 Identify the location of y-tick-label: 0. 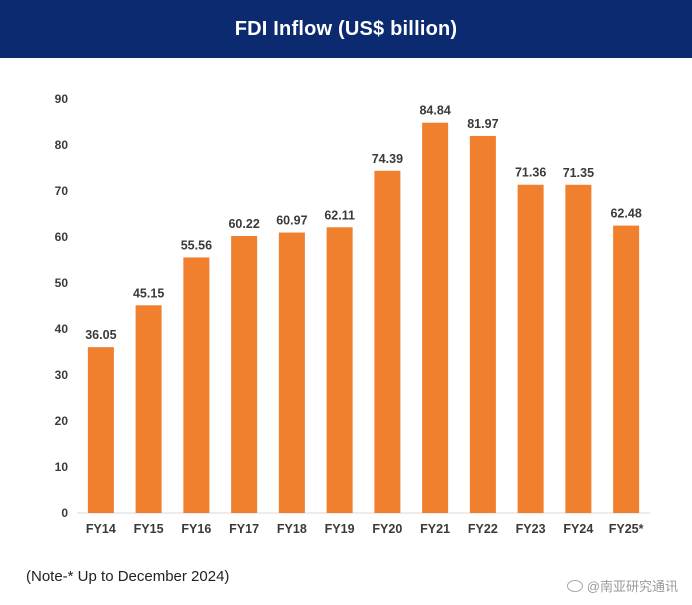
(64, 513).